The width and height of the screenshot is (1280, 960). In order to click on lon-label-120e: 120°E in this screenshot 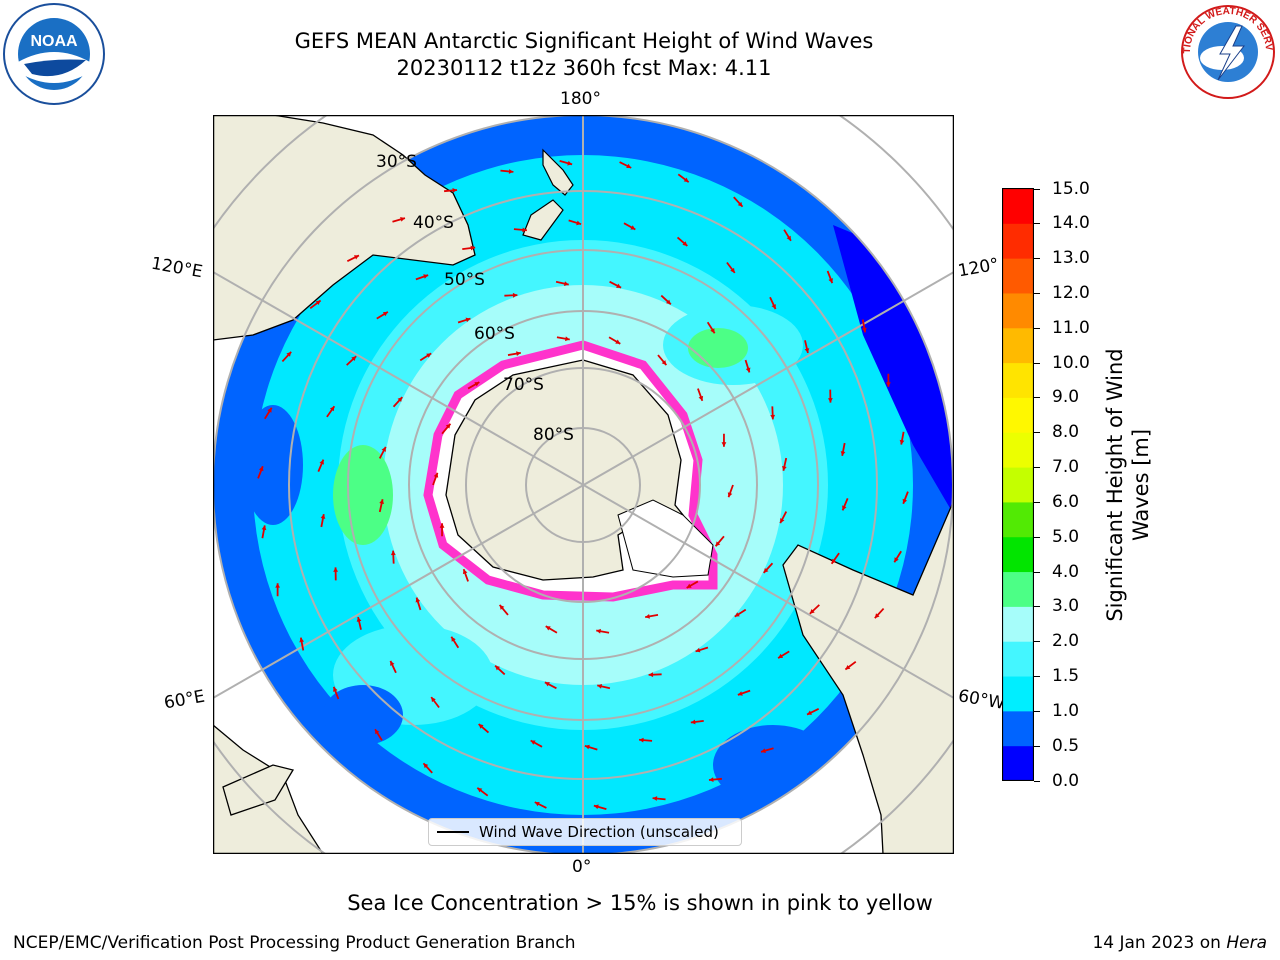, I will do `click(177, 268)`.